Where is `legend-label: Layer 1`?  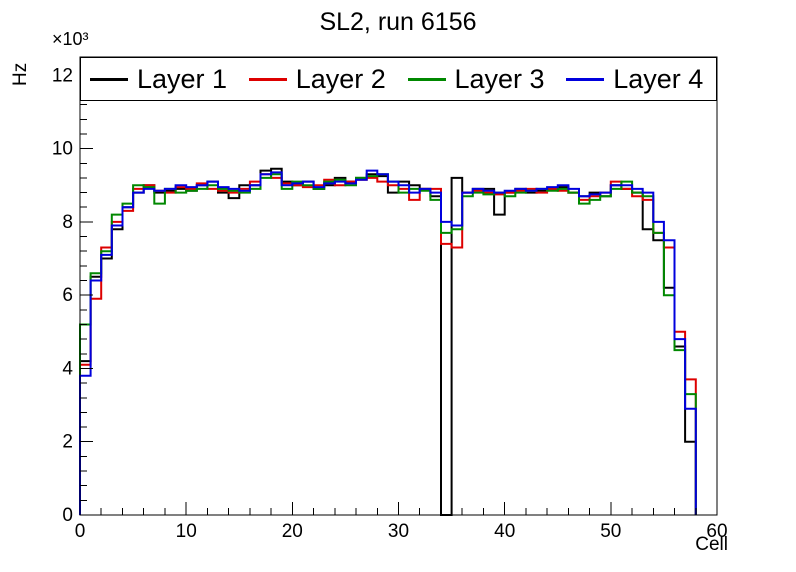
legend-label: Layer 1 is located at coordinates (182, 78).